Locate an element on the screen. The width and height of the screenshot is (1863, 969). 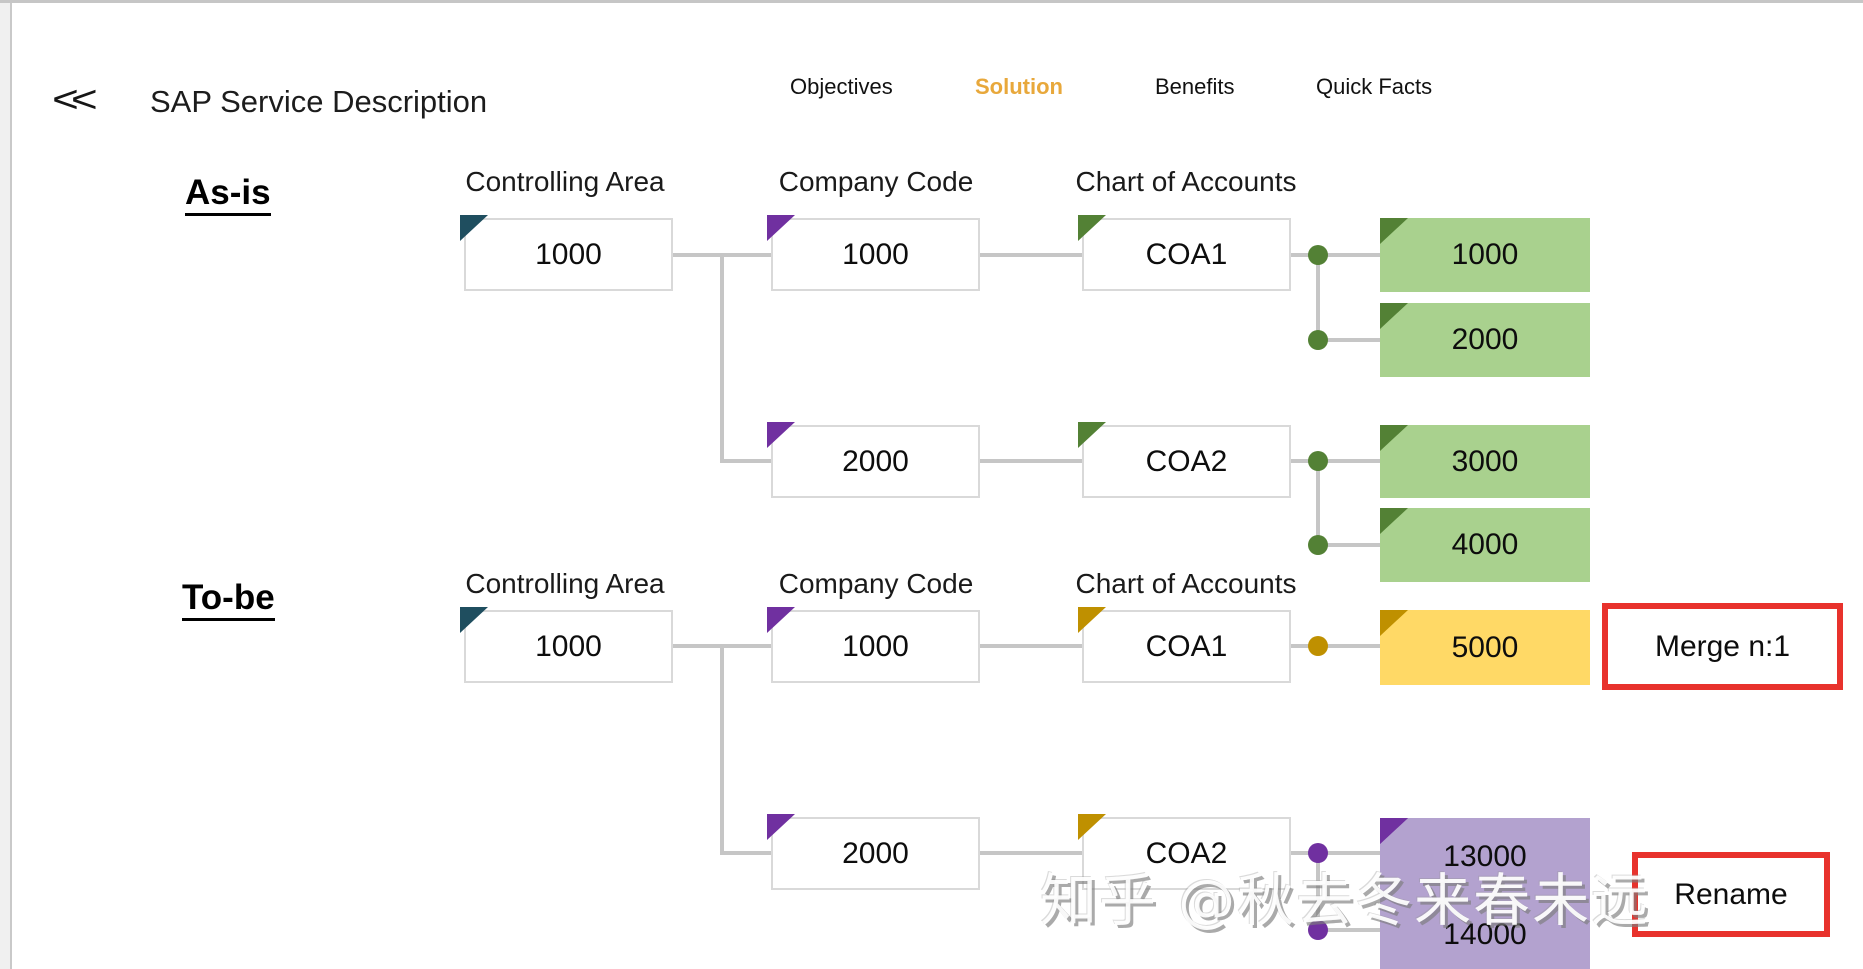
account-box: 3000 is located at coordinates (1485, 461).